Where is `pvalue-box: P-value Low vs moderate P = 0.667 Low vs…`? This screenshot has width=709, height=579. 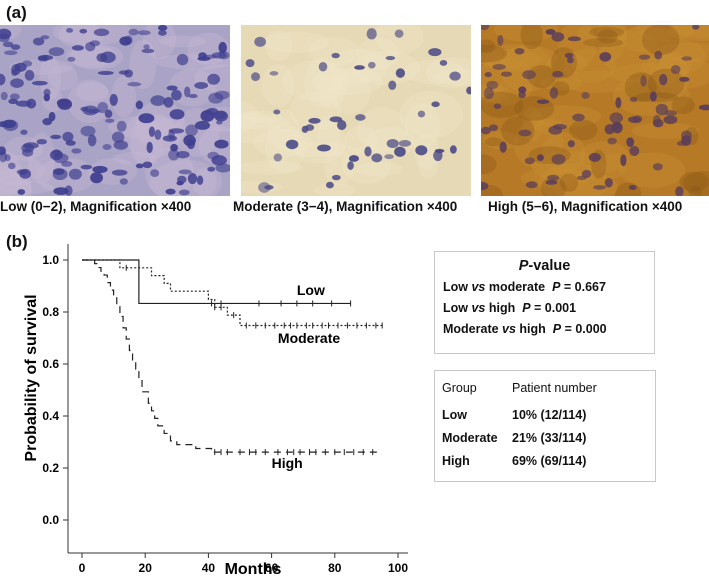
pvalue-box: P-value Low vs moderate P = 0.667 Low vs… is located at coordinates (544, 302).